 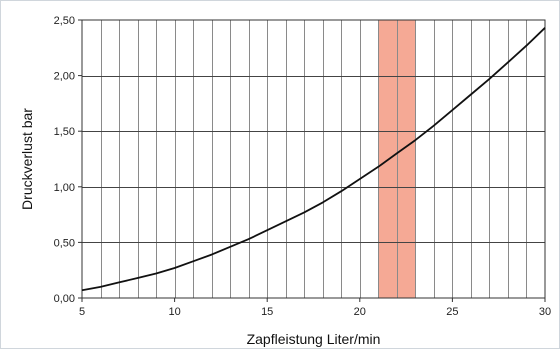 What do you see at coordinates (64, 21) in the screenshot?
I see `y-tick-label: 2,50` at bounding box center [64, 21].